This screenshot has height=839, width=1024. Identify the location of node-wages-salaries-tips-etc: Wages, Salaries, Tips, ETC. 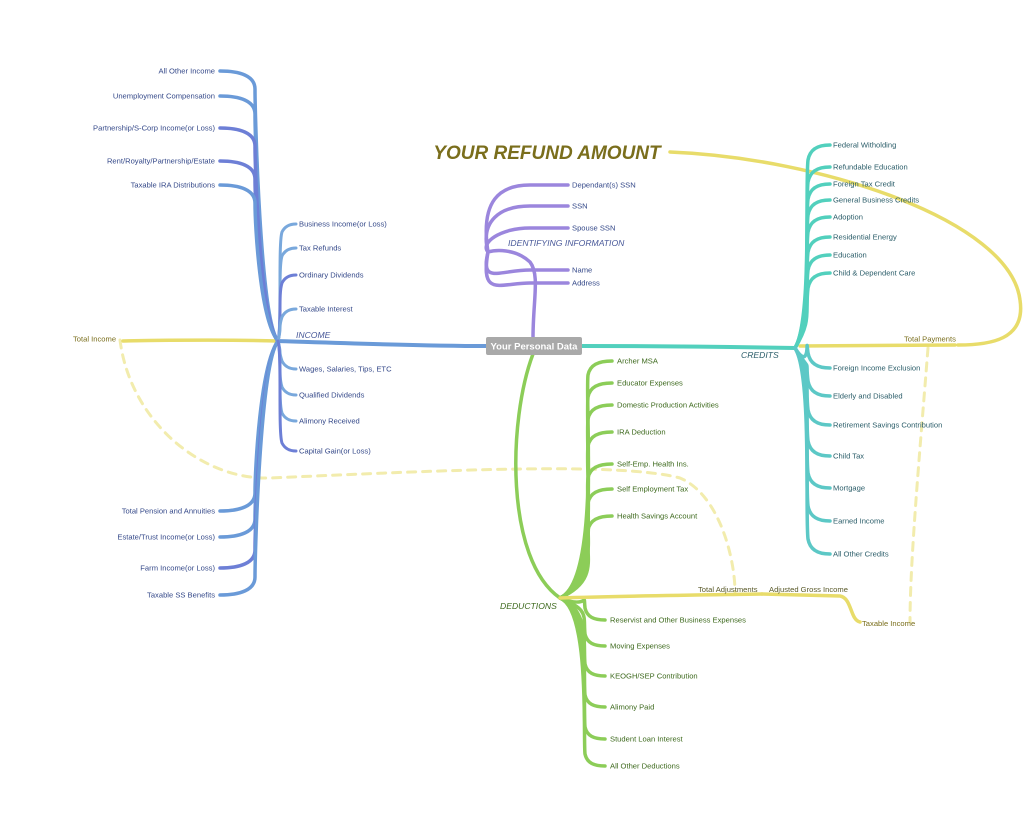
(345, 369).